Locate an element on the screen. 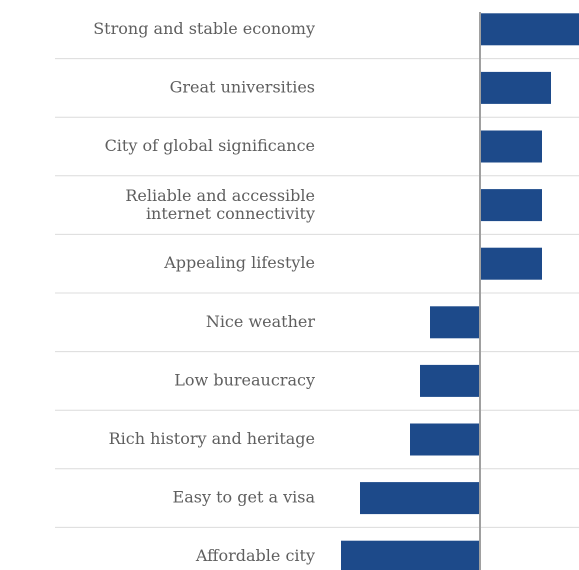  category-label: Low bureaucracy is located at coordinates (244, 379).